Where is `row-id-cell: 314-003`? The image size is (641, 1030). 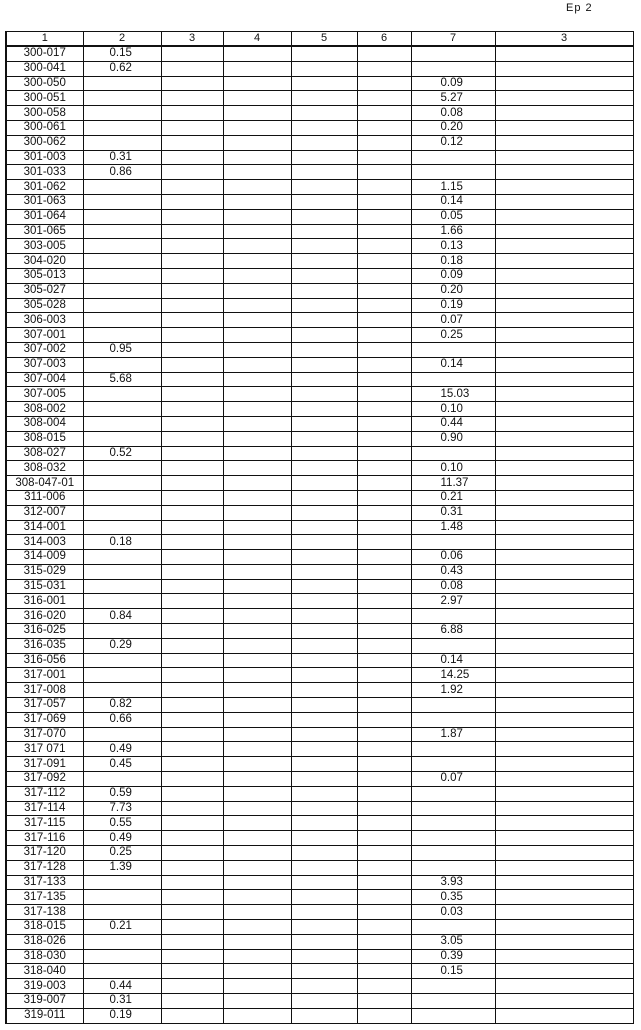 row-id-cell: 314-003 is located at coordinates (44, 542).